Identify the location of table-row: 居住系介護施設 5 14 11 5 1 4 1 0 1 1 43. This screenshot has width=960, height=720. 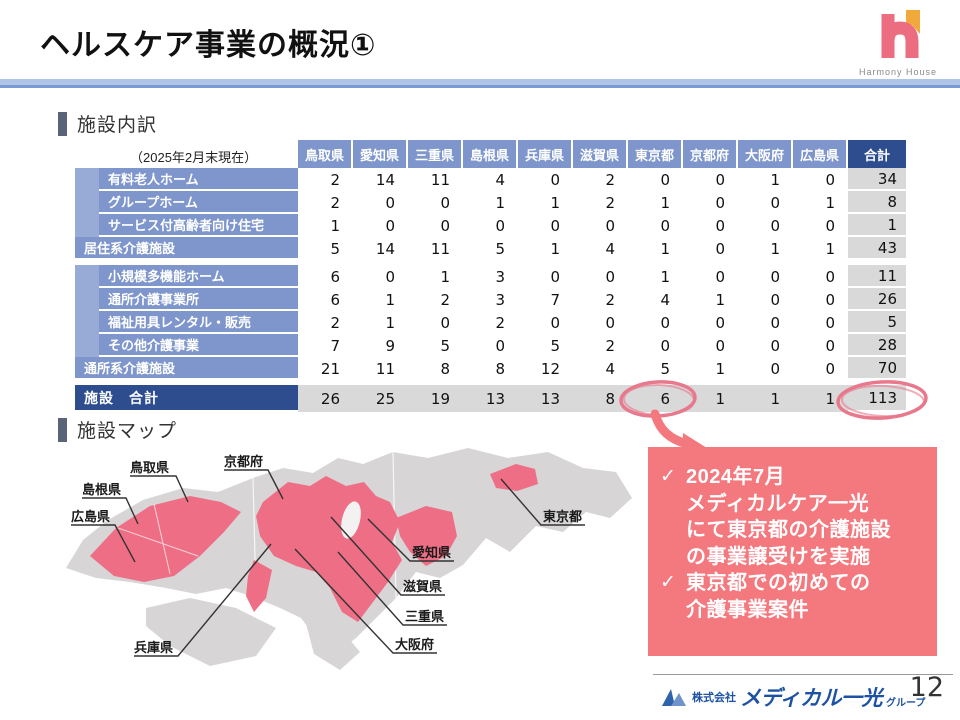
(490, 248).